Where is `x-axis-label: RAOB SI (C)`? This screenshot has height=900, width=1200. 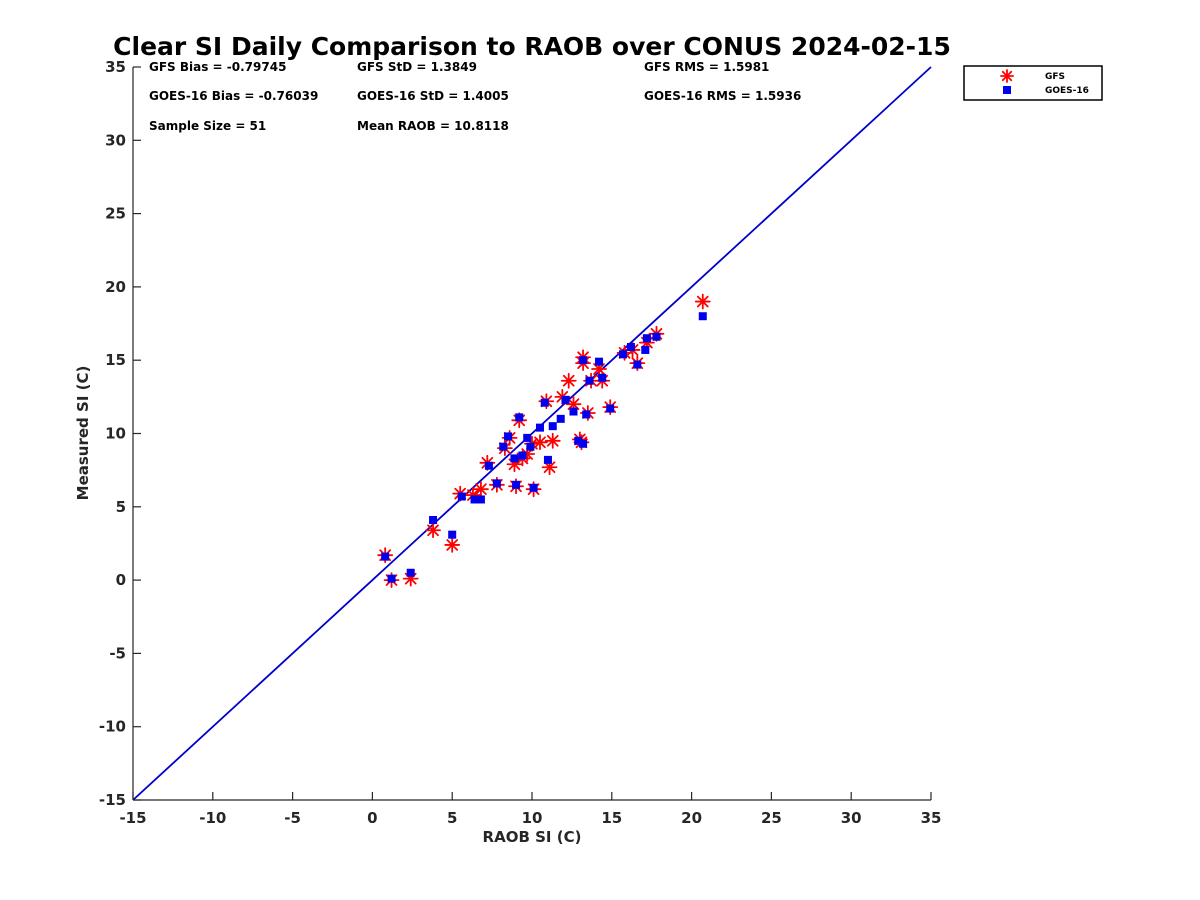 x-axis-label: RAOB SI (C) is located at coordinates (532, 837).